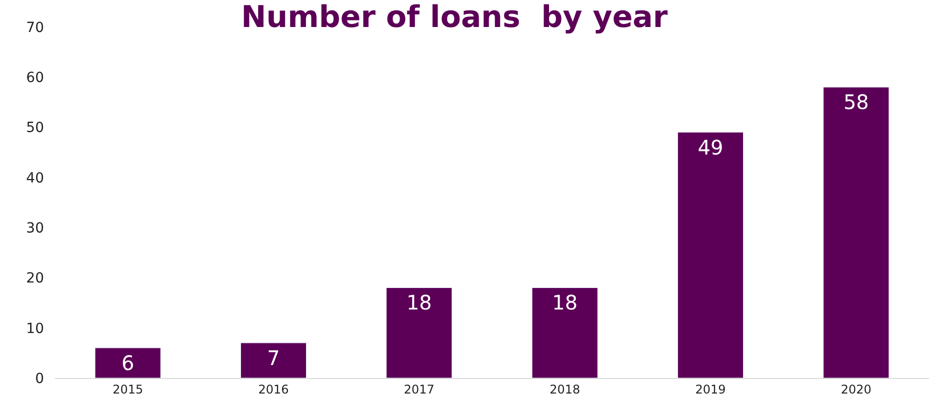 This screenshot has height=405, width=937. I want to click on data-label: 7, so click(273, 358).